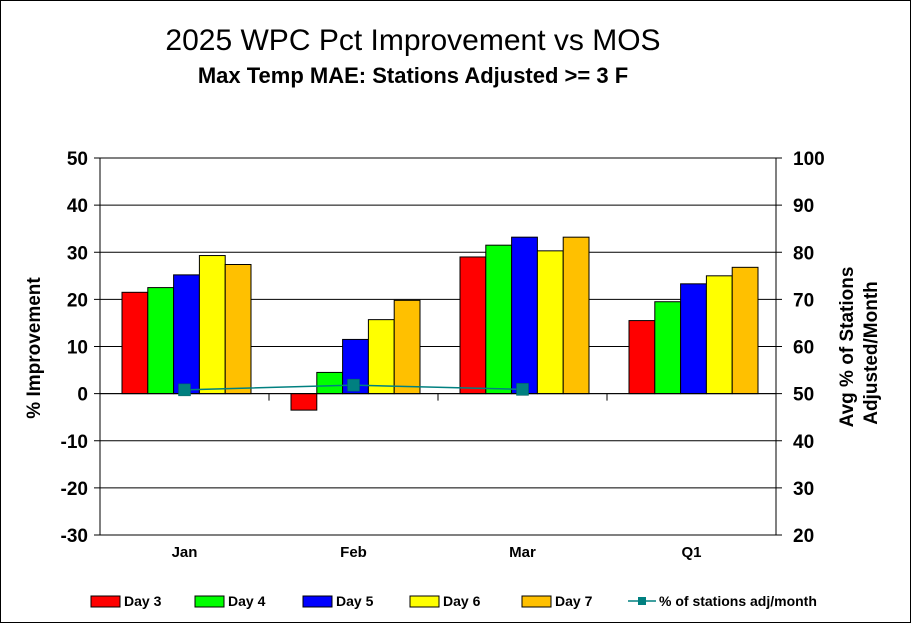 The image size is (911, 623). I want to click on legend-label: Day 5, so click(355, 601).